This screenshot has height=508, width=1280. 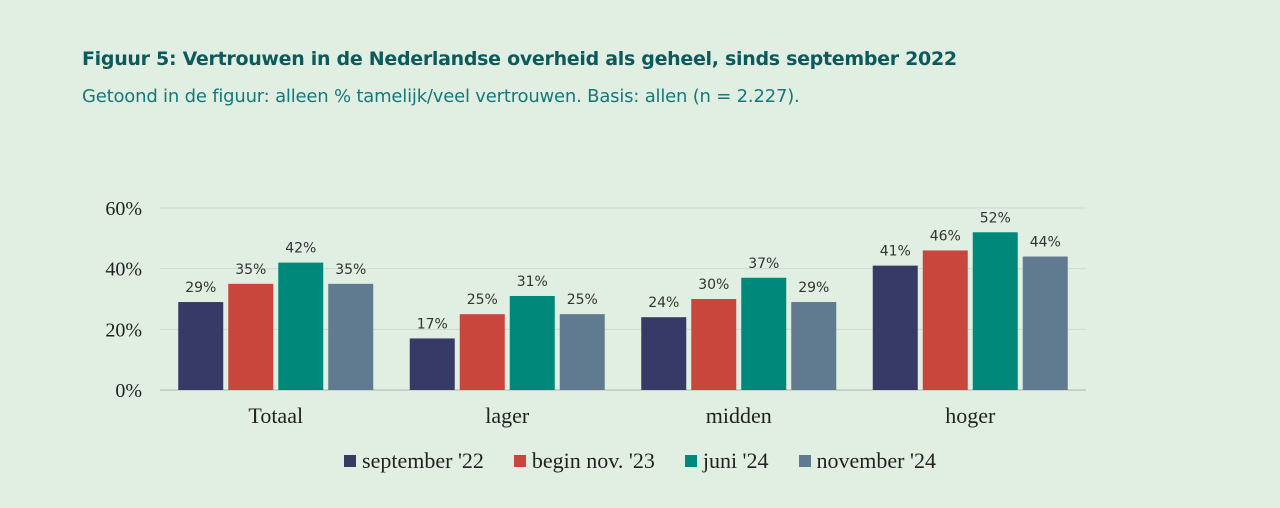 I want to click on data-label: 46%, so click(x=945, y=236).